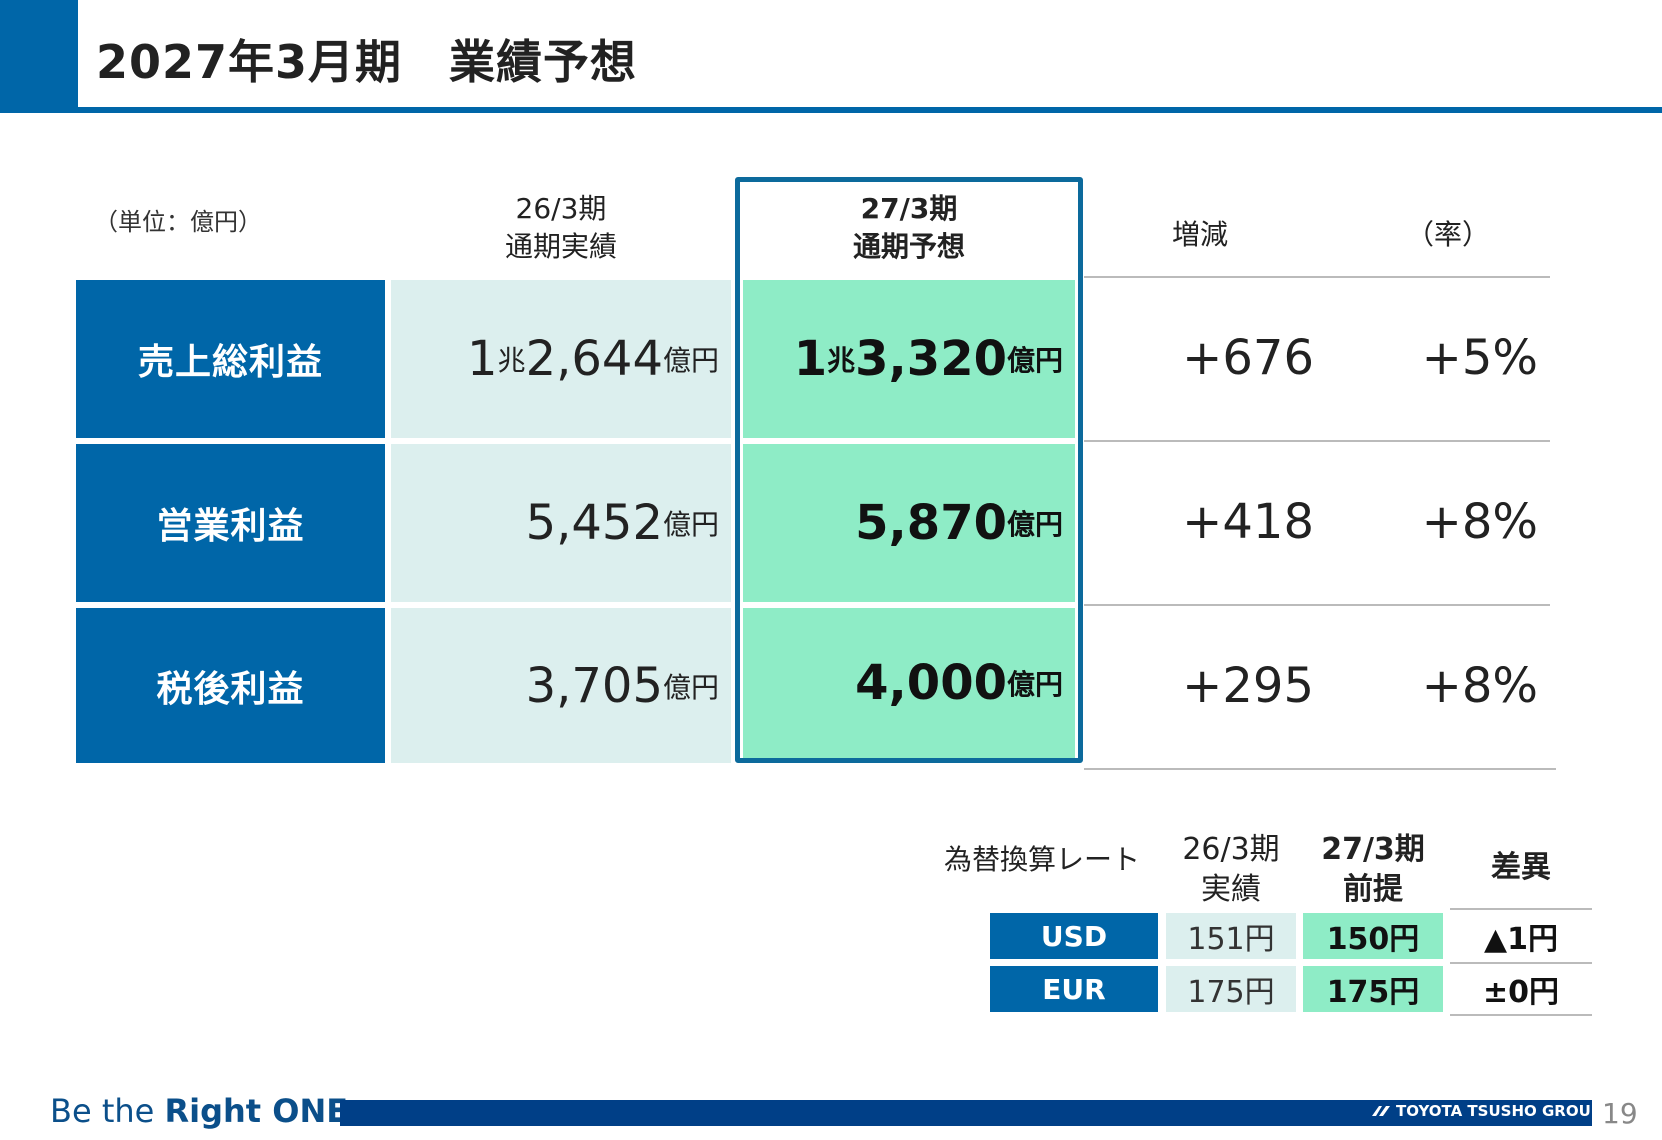  What do you see at coordinates (594, 685) in the screenshot?
I see `value-number: 3,705` at bounding box center [594, 685].